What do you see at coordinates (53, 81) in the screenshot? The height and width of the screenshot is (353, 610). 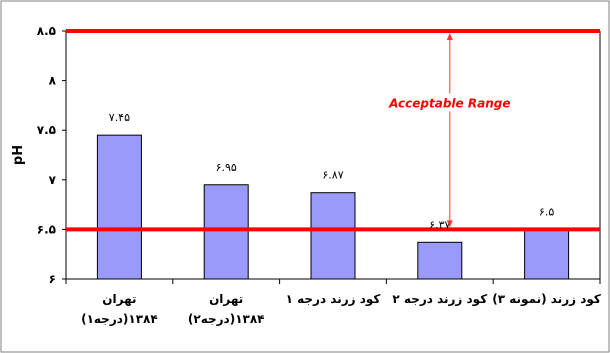 I see `y-tick-label: ۸` at bounding box center [53, 81].